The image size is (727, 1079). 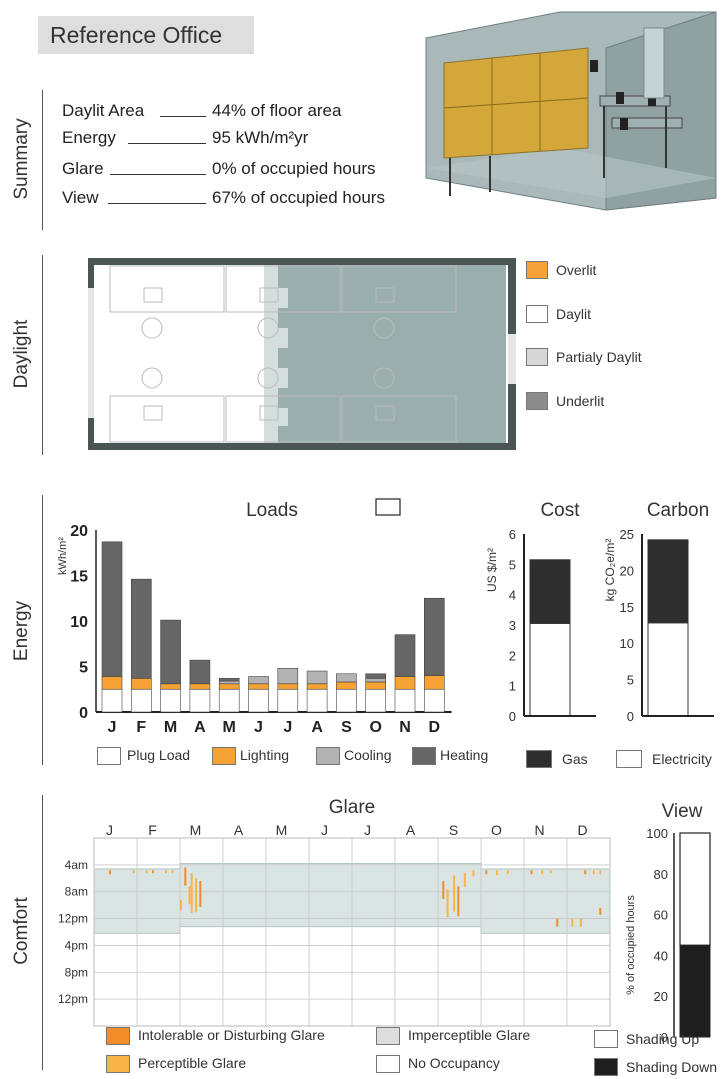 What do you see at coordinates (294, 168) in the screenshot?
I see `summary-value: 0% of occupied hours` at bounding box center [294, 168].